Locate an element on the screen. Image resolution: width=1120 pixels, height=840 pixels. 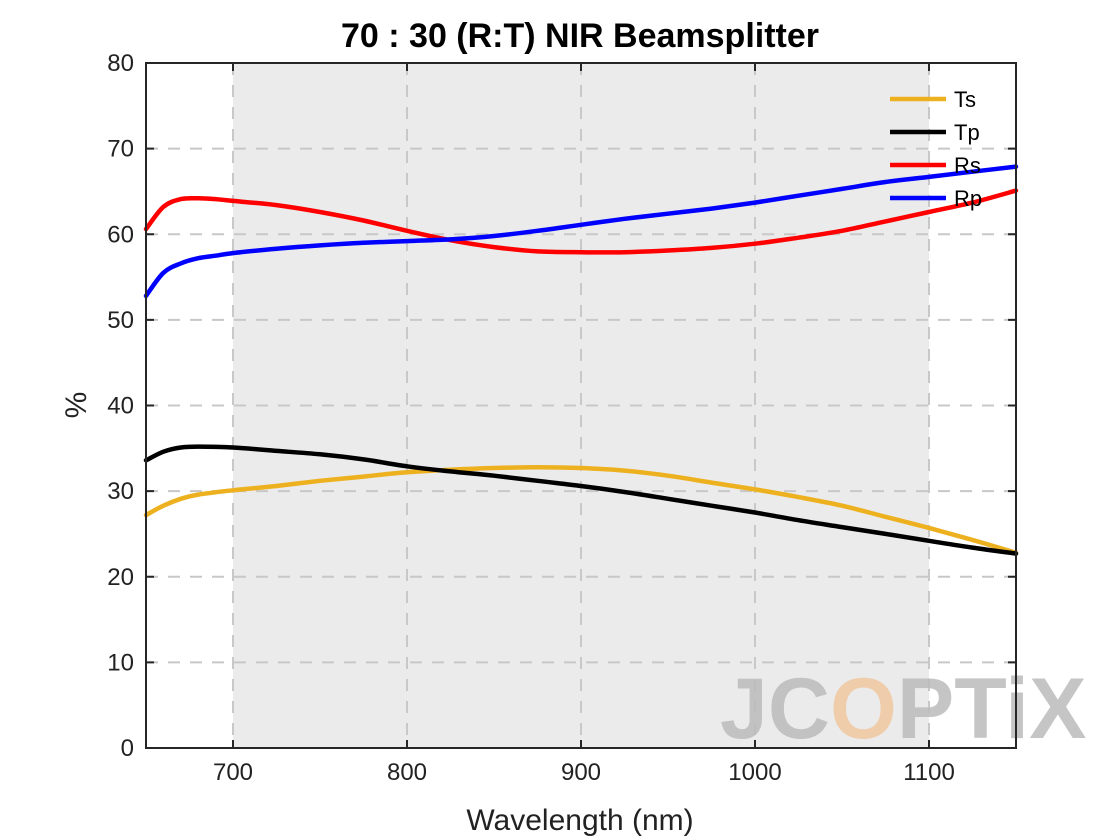
watermark-logo: JCOPTiX is located at coordinates (903, 709).